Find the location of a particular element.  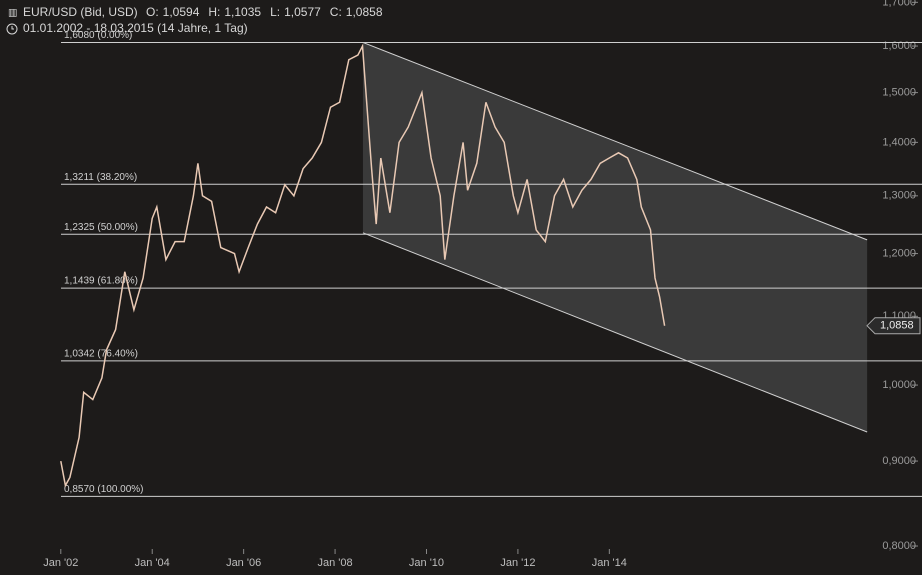

ohlc-label: L: is located at coordinates (275, 12).